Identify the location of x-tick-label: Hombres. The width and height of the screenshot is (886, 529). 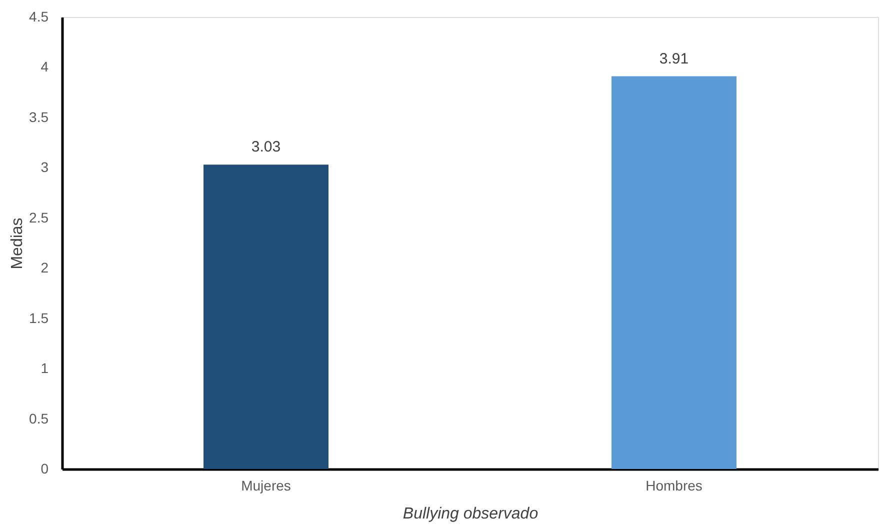
(674, 486).